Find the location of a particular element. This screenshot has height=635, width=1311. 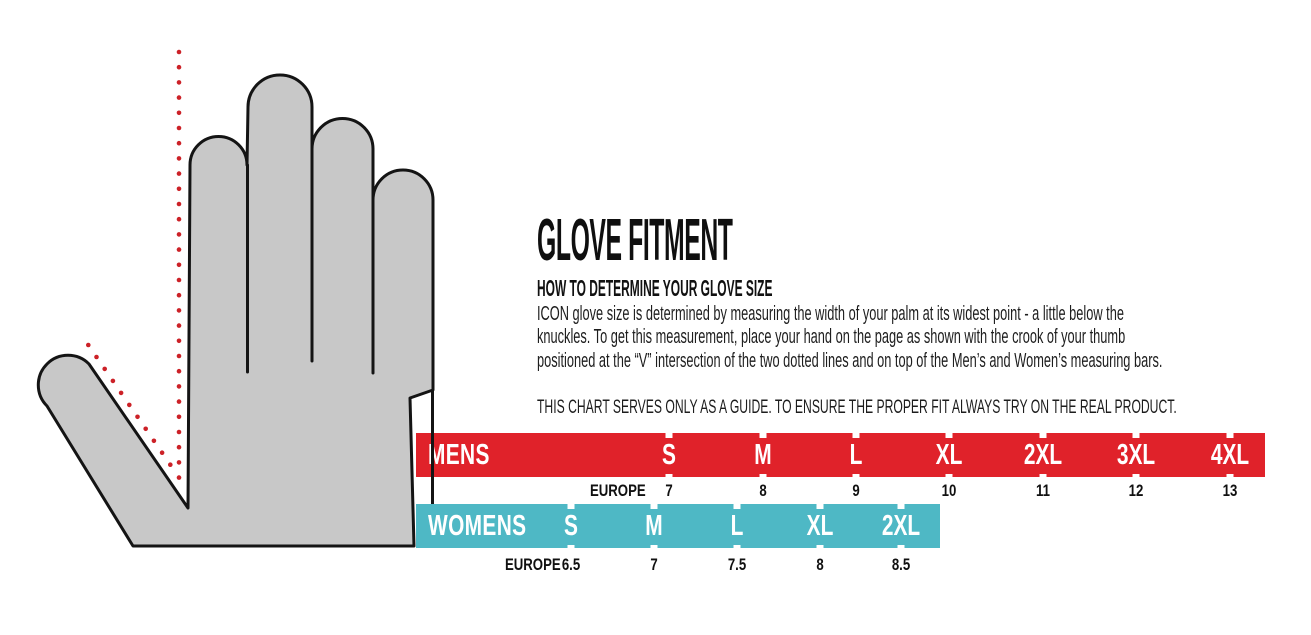

mens-europe-value: 11 is located at coordinates (1043, 491).